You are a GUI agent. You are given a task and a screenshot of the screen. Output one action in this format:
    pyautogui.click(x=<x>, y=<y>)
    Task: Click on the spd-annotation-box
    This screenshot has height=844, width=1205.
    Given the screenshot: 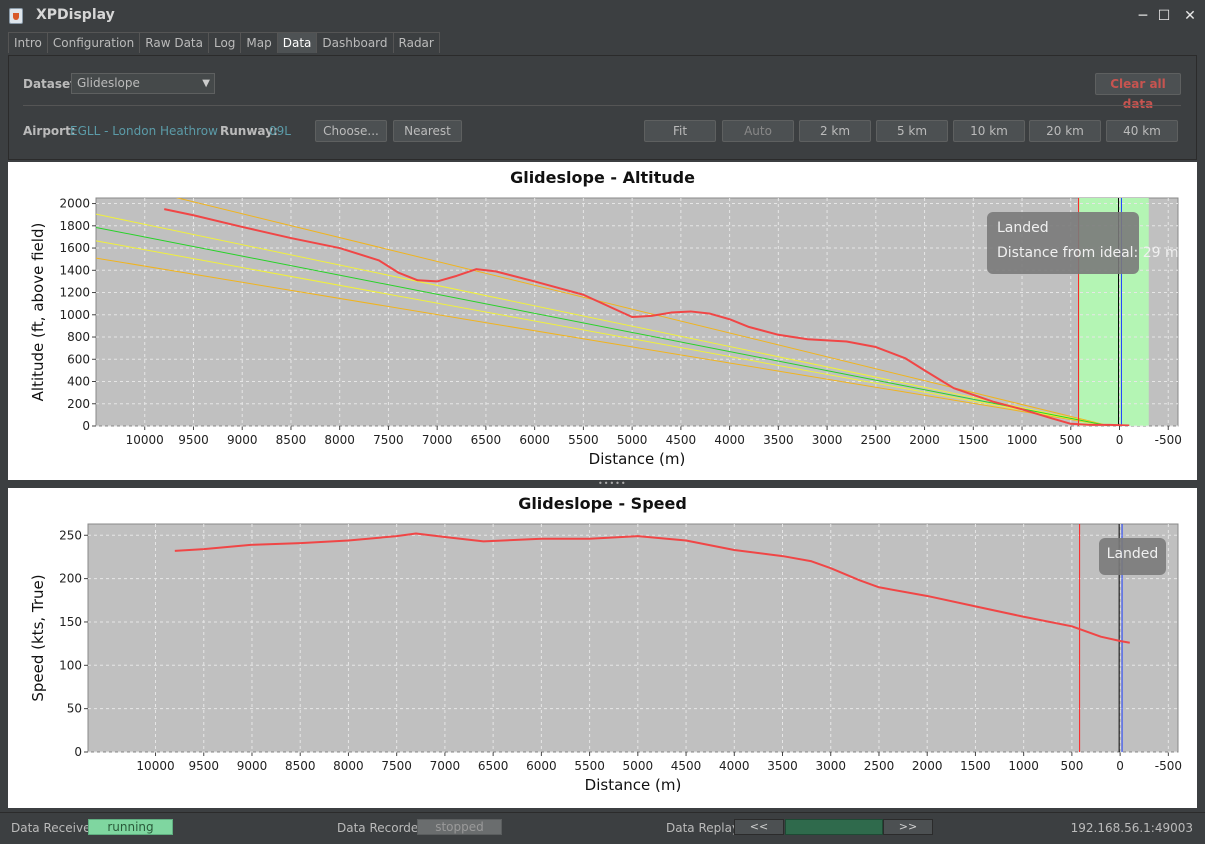 What is the action you would take?
    pyautogui.click(x=1132, y=556)
    